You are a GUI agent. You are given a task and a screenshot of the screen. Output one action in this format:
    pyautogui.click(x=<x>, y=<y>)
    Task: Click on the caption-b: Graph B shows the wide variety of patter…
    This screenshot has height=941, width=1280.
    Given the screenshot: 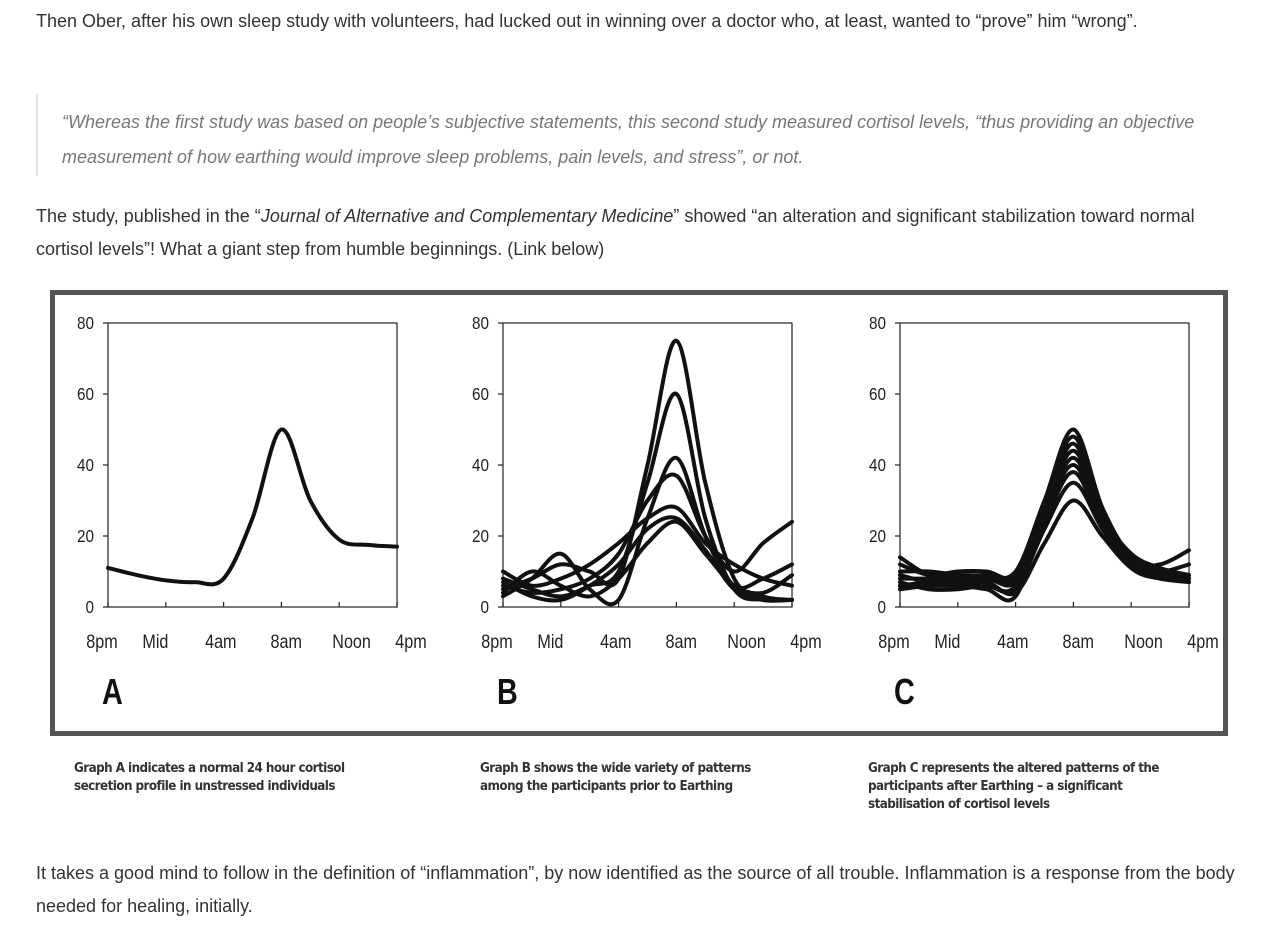 What is the action you would take?
    pyautogui.click(x=615, y=777)
    